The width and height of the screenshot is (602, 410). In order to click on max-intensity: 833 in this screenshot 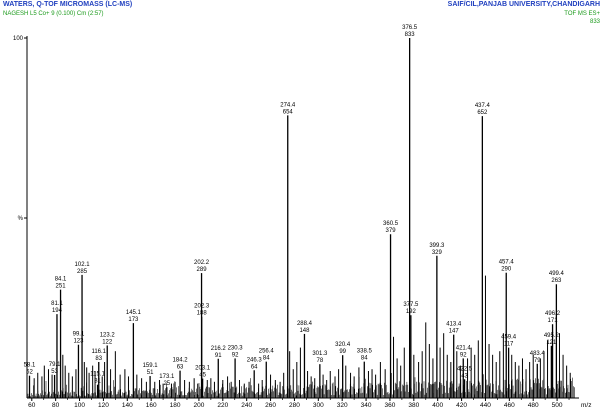, I will do `click(594, 22)`.